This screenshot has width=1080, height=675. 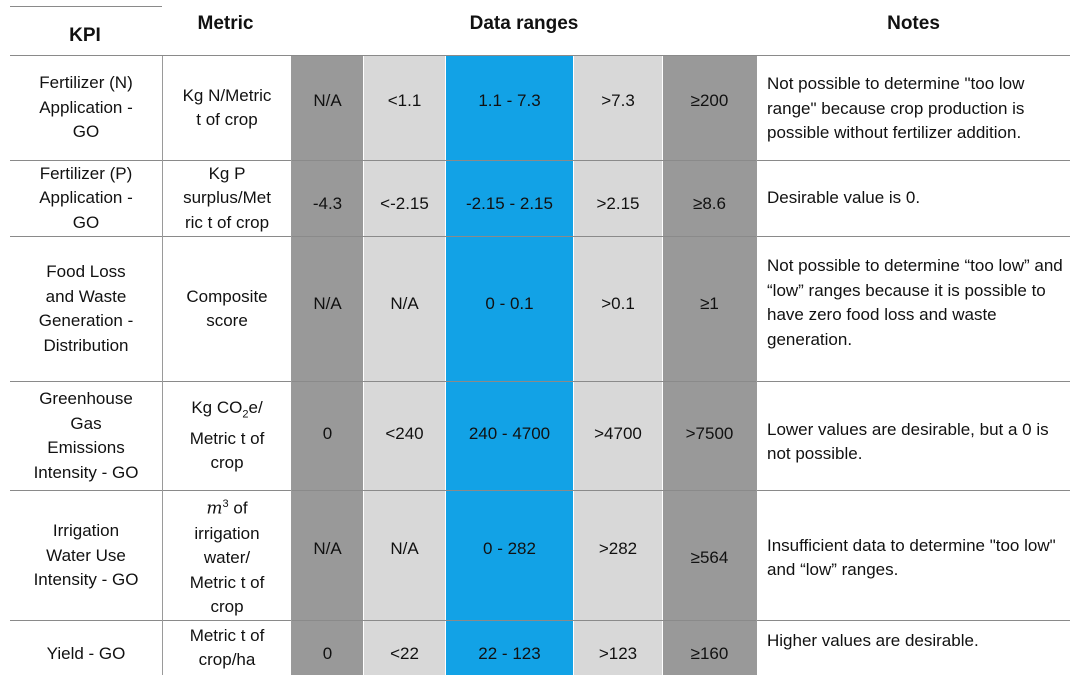 I want to click on range-high: >7.3, so click(x=618, y=100).